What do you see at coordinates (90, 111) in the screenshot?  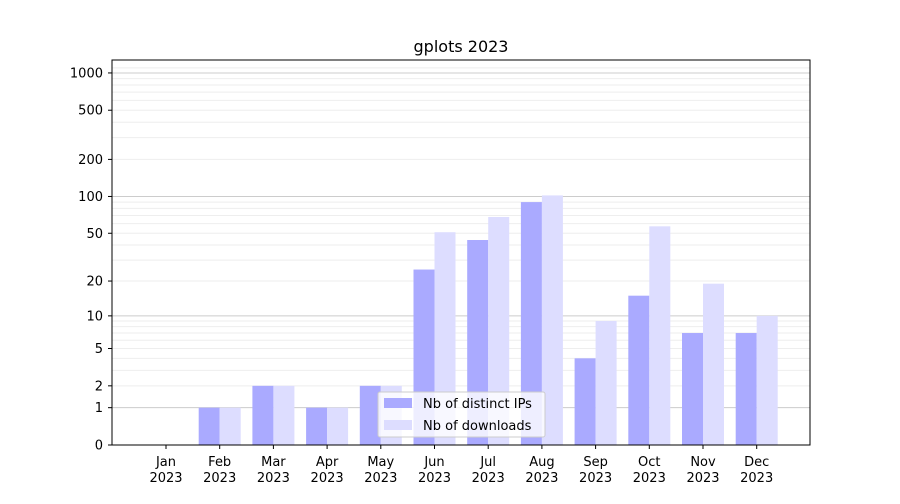 I see `y-tick-label: 500` at bounding box center [90, 111].